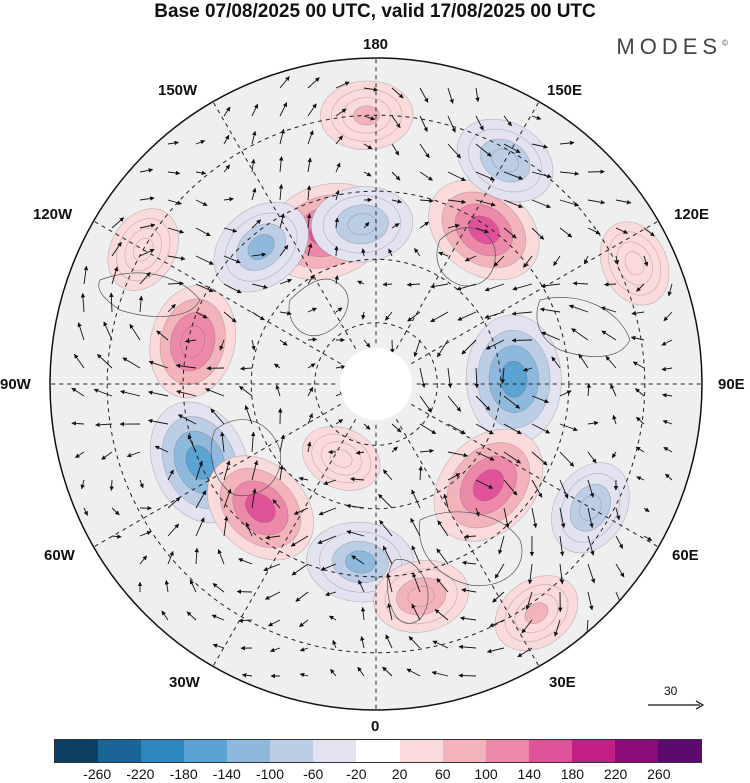 The height and width of the screenshot is (783, 750). I want to click on colorbar-tick-label: 260, so click(659, 774).